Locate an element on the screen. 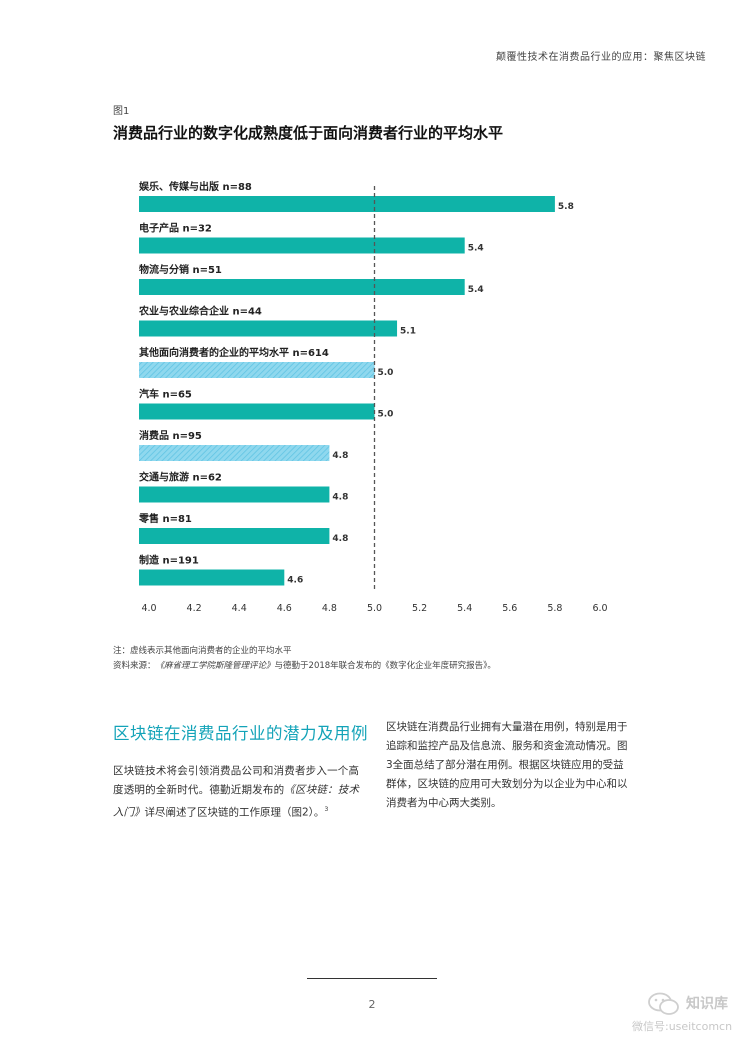 This screenshot has width=744, height=1052. category-label: 制造 n=191 is located at coordinates (169, 560).